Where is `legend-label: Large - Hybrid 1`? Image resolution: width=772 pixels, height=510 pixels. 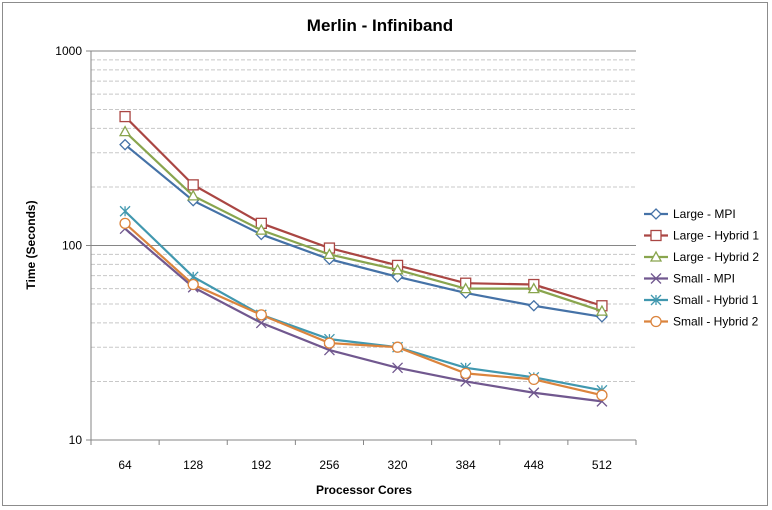
legend-label: Large - Hybrid 1 is located at coordinates (716, 236).